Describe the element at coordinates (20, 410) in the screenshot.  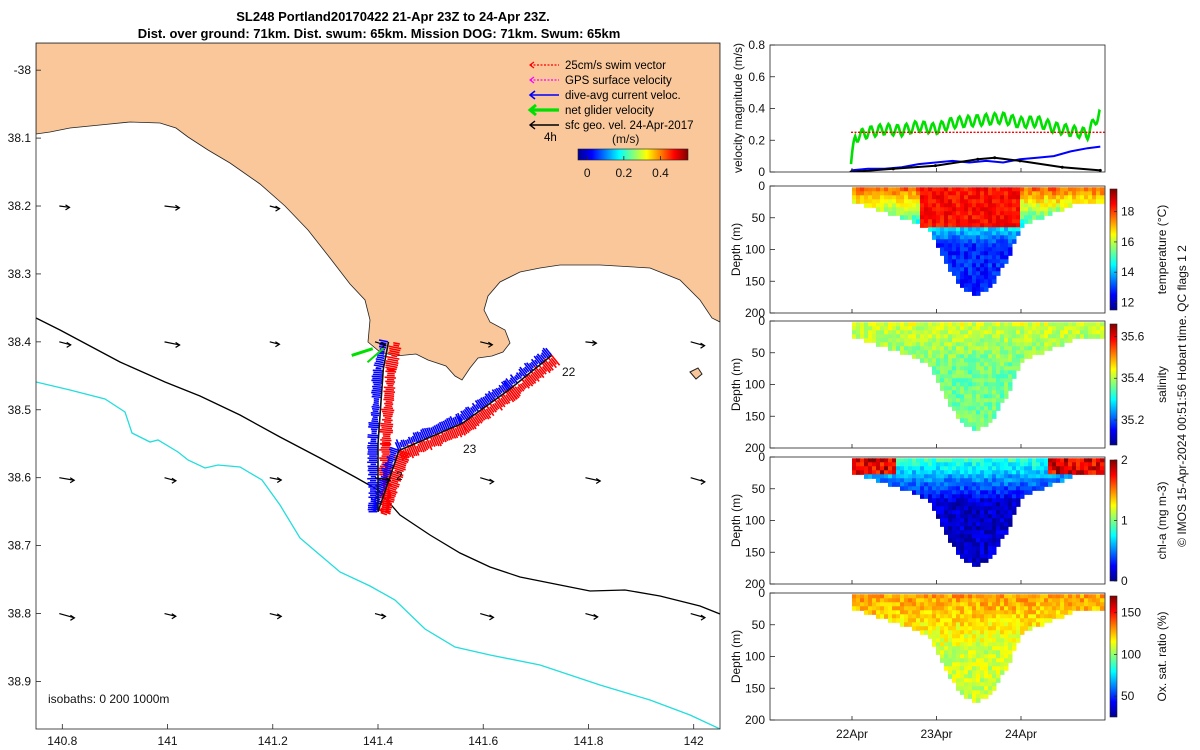
I see `map-ytick-label: 38.5` at that location.